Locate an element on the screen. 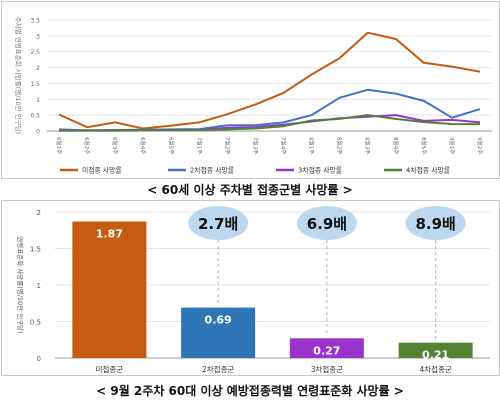  x-tick-label: 8월4주 is located at coordinates (396, 145).